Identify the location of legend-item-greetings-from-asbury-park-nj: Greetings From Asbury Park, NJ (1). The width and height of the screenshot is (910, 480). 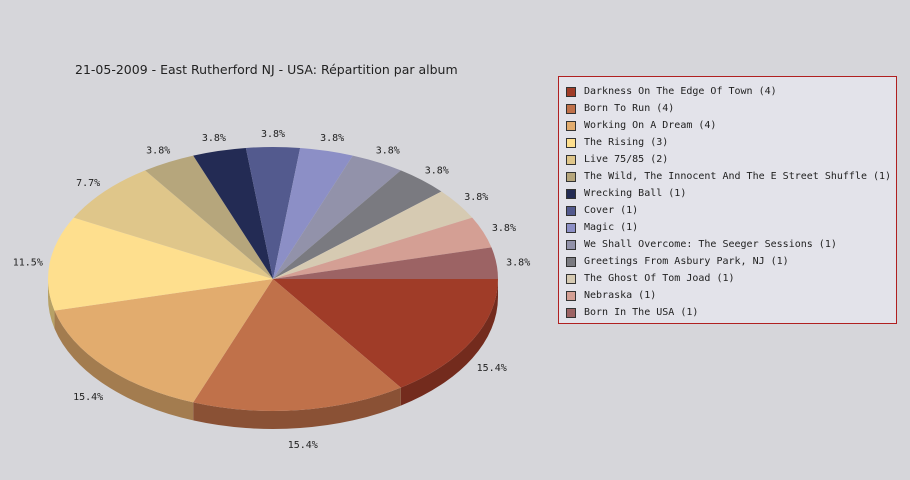
(731, 261).